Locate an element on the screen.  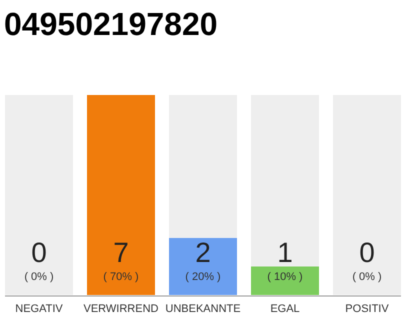
annotation: ( 10% ) is located at coordinates (285, 277).